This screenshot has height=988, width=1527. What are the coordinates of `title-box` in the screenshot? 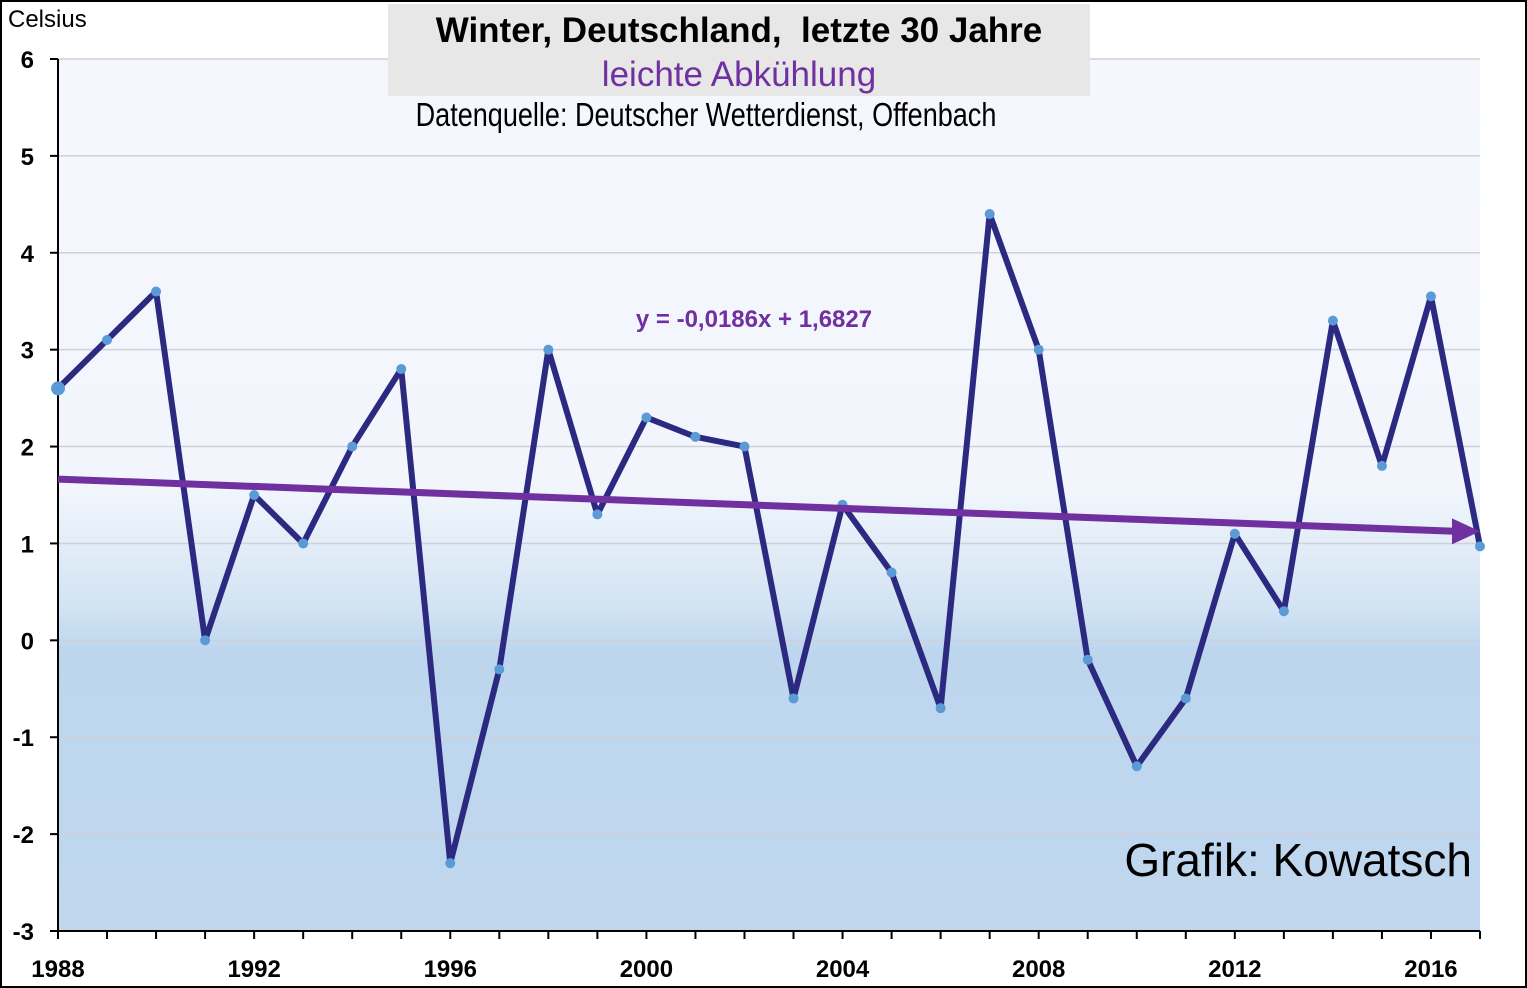 It's located at (739, 50).